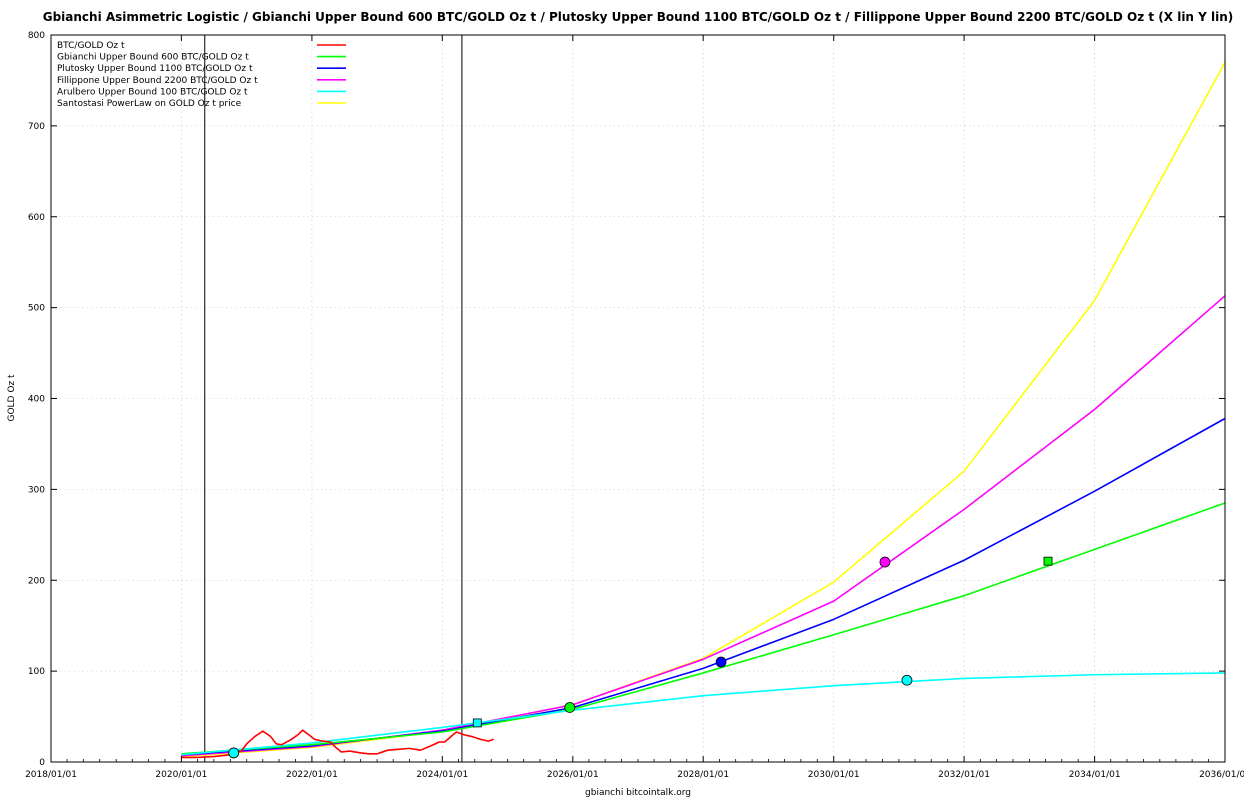  What do you see at coordinates (12, 398) in the screenshot?
I see `y-axis-label: GOLD Oz t` at bounding box center [12, 398].